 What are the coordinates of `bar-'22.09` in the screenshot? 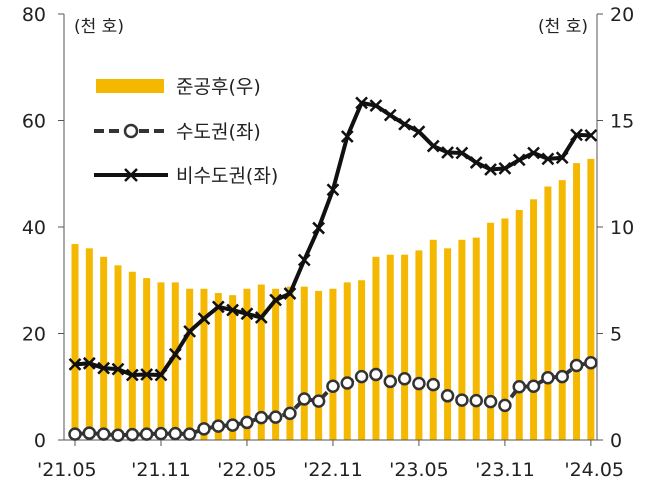 It's located at (304, 363).